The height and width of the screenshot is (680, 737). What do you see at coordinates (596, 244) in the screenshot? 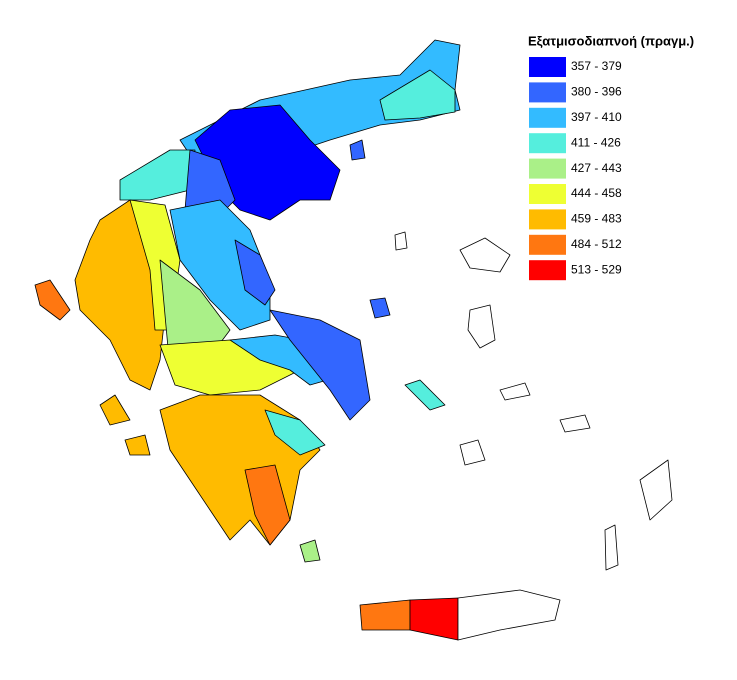
I see `legend-label: 484 - 512` at bounding box center [596, 244].